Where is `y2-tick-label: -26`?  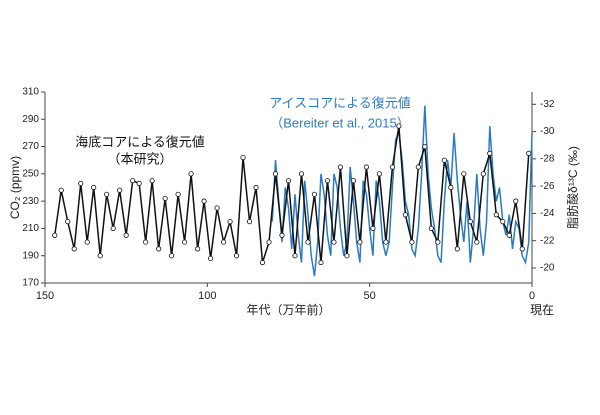 y2-tick-label: -26 is located at coordinates (547, 186).